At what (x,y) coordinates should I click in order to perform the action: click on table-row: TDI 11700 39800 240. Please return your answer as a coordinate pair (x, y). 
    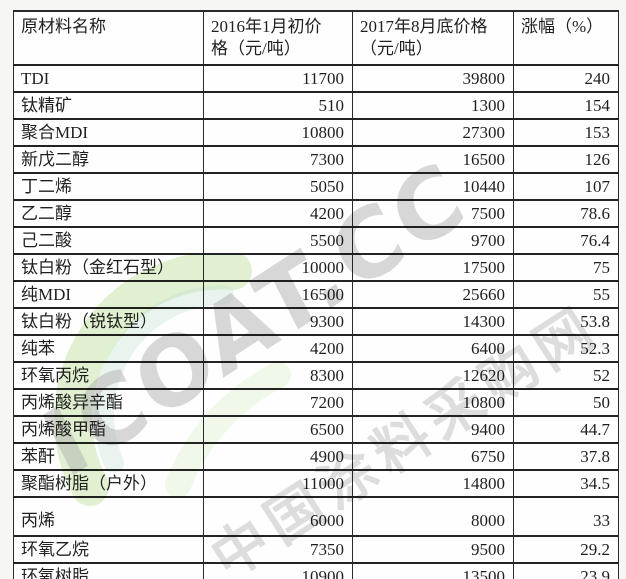
    Looking at the image, I should click on (316, 78).